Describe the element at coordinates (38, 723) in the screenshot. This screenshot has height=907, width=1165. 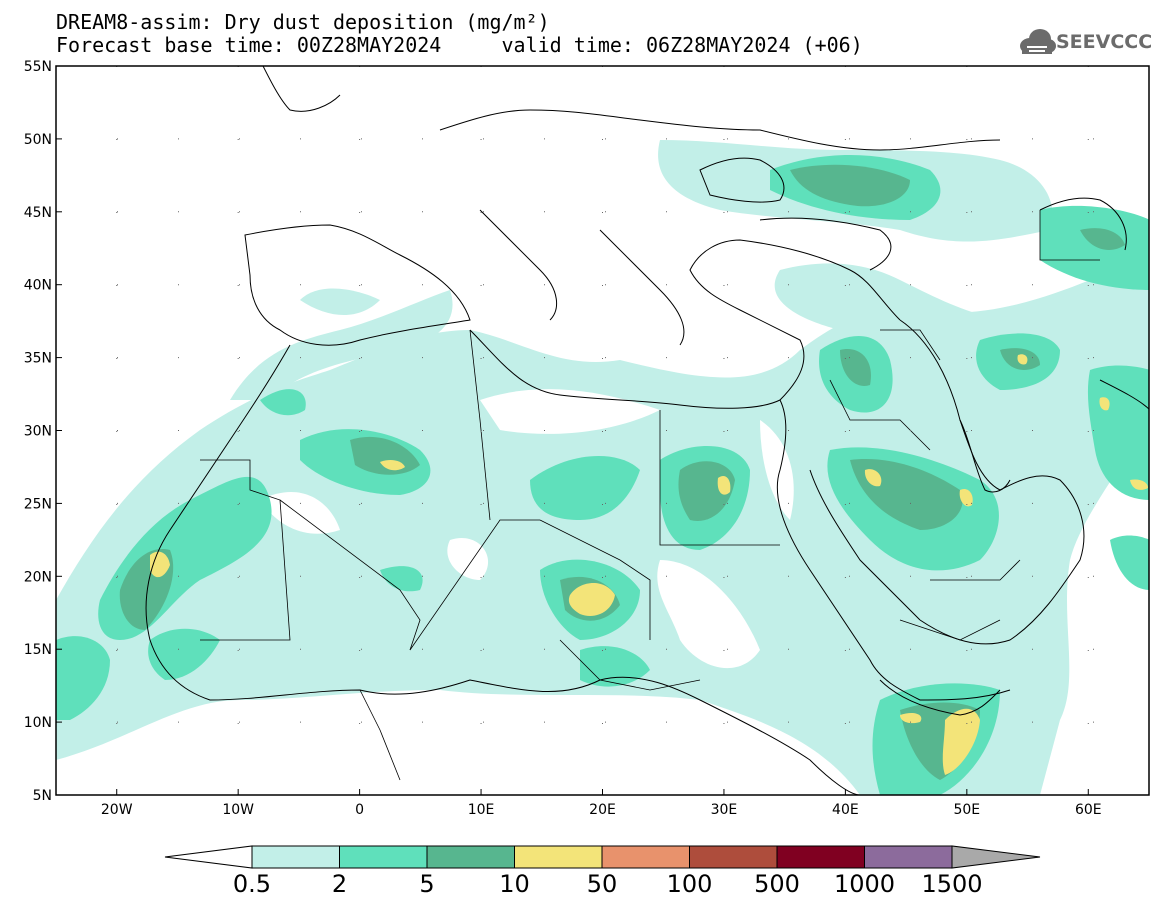
I see `lat-tick-label: 10N` at that location.